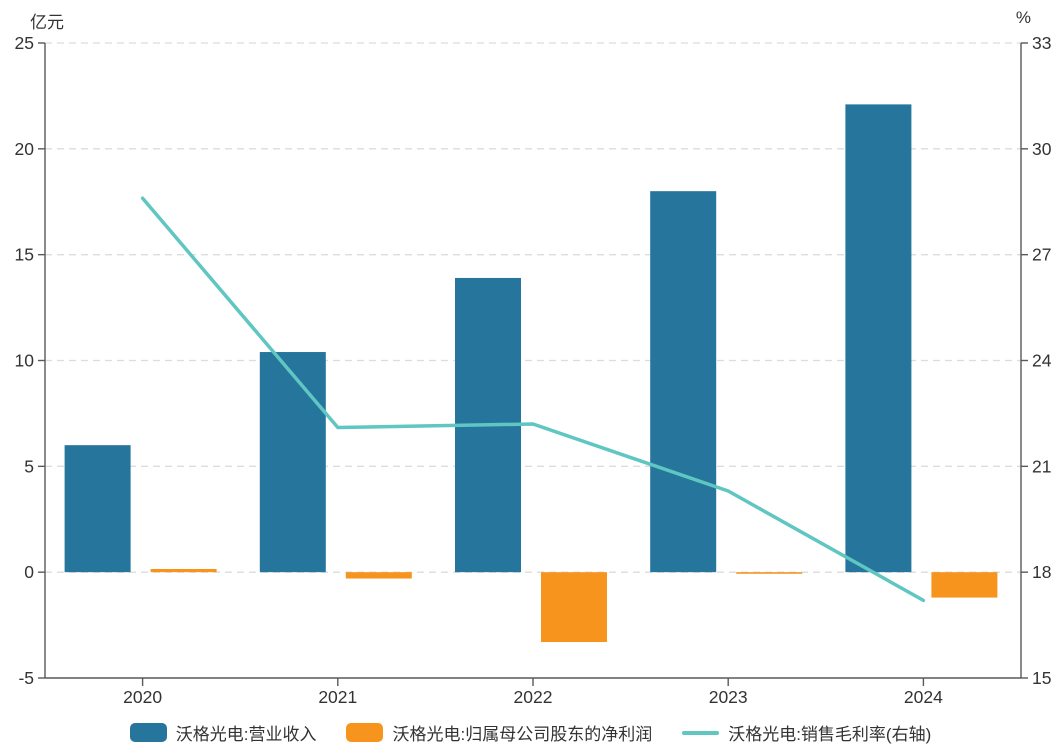 This screenshot has height=750, width=1061. Describe the element at coordinates (29, 572) in the screenshot. I see `left-axis-tick-label: 0` at that location.